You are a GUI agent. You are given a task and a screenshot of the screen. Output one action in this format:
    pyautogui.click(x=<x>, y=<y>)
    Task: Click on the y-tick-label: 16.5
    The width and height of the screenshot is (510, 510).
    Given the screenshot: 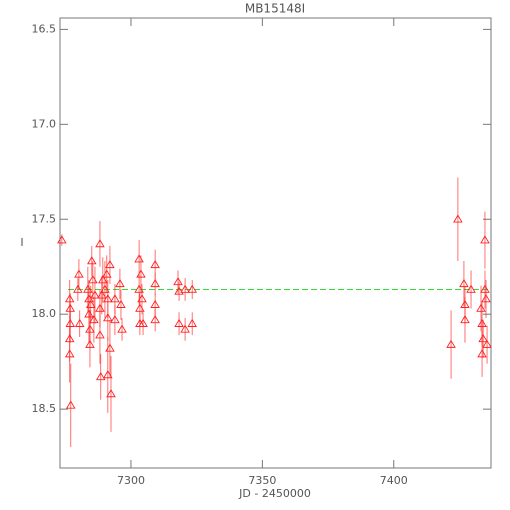 What is the action you would take?
    pyautogui.click(x=44, y=28)
    